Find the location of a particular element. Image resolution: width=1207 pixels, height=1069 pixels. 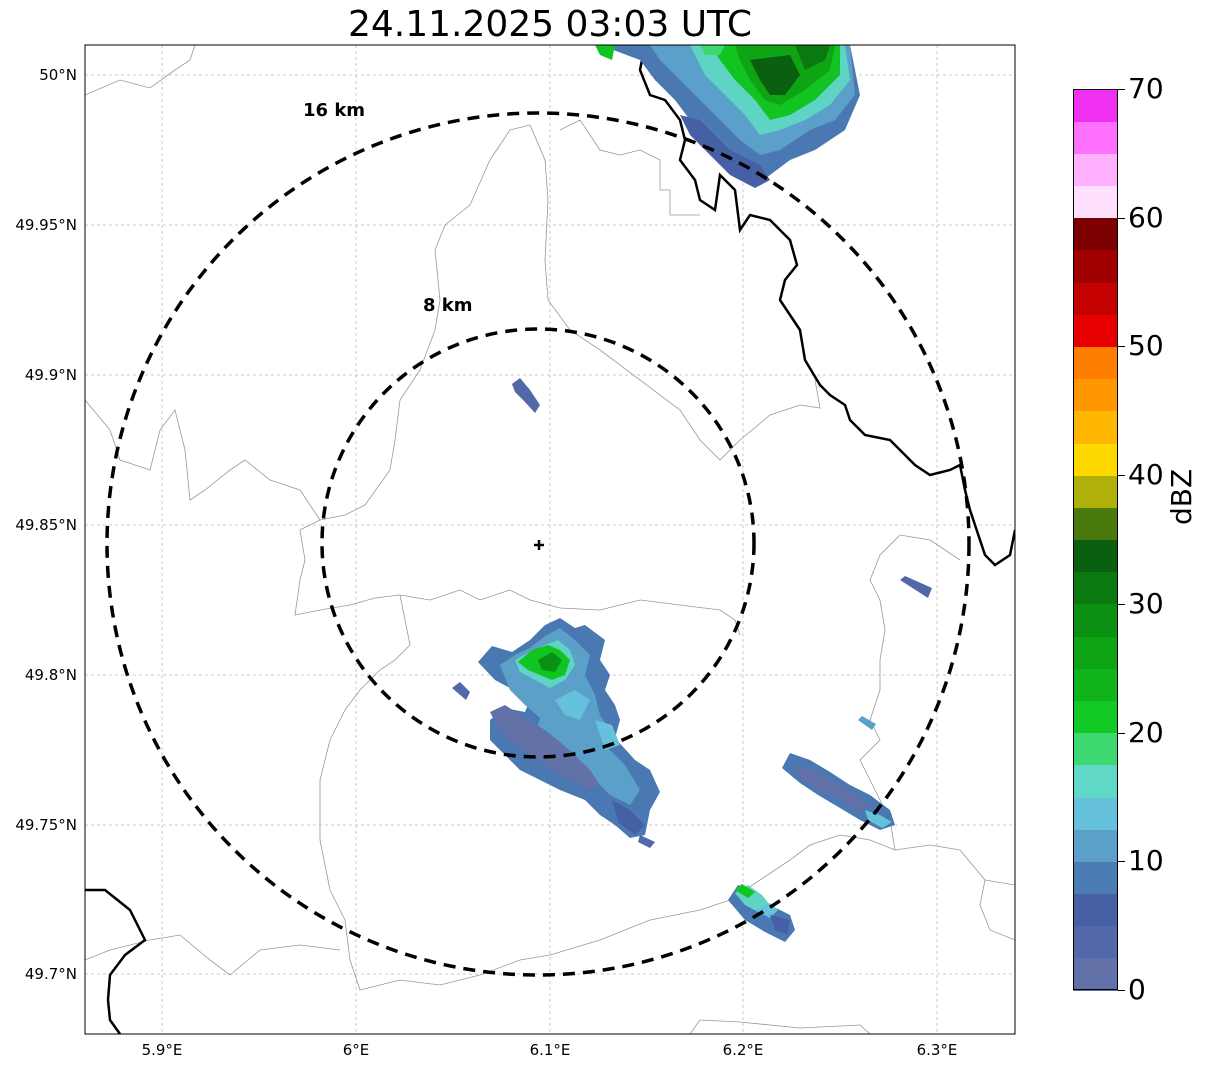

lat-label-50: 50°N is located at coordinates (58, 75).